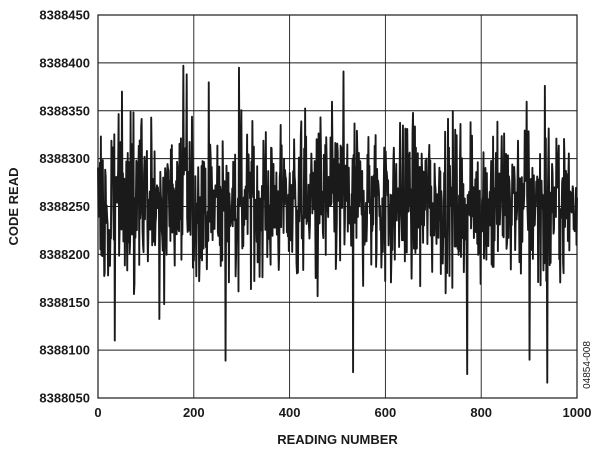 This screenshot has height=454, width=597. I want to click on x-tick-label: 600, so click(386, 412).